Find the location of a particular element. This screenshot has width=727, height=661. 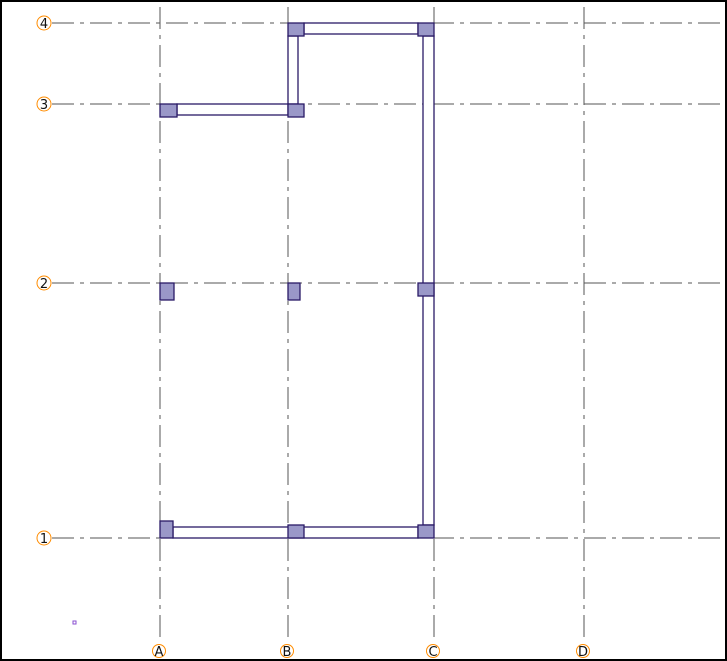

axis-label-B: B is located at coordinates (287, 652).